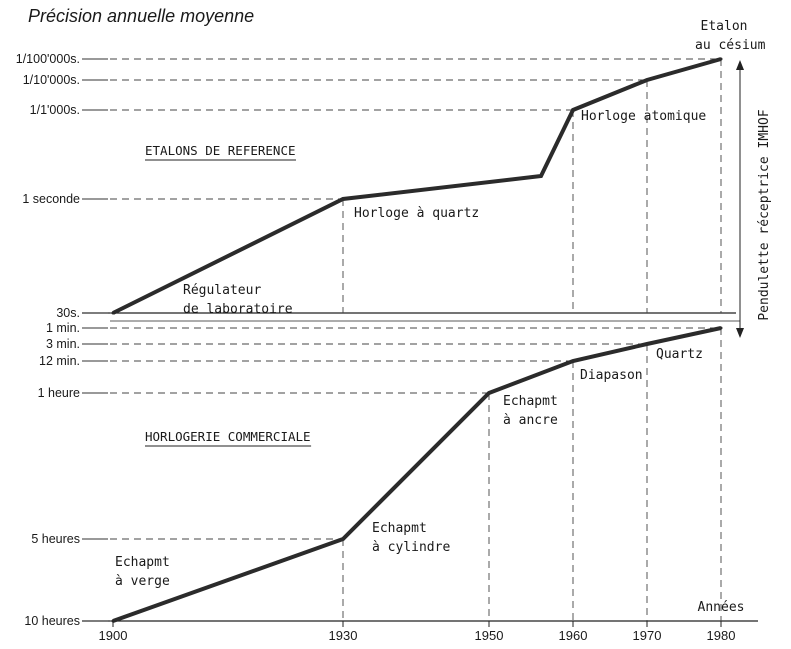 Image resolution: width=791 pixels, height=649 pixels. Describe the element at coordinates (55, 110) in the screenshot. I see `y-tick-label-1-1-000s: 1/1'000s.` at that location.